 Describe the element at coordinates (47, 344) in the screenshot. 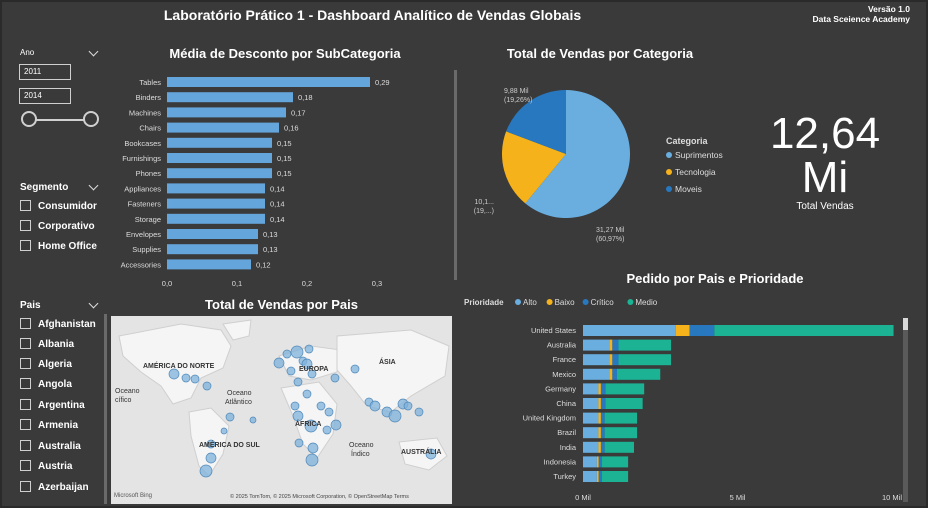

I see `country-option: Albania` at that location.